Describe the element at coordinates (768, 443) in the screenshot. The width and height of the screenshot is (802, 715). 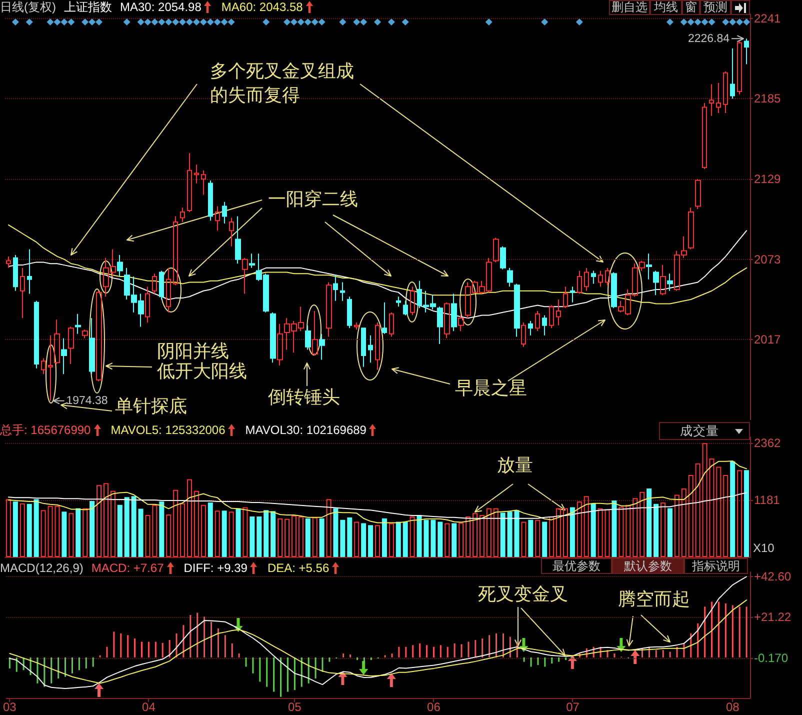
I see `y-tick-label: 2362` at that location.